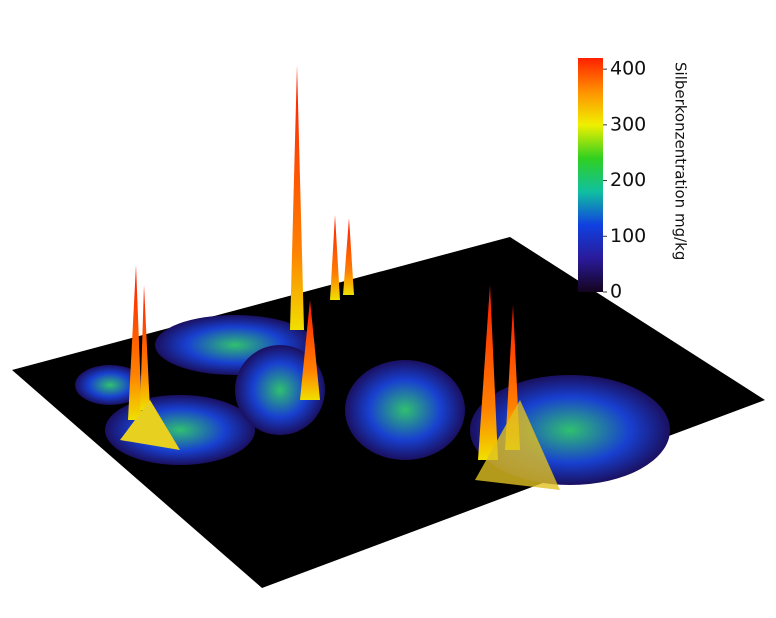  I want to click on colorbar: Silberkonzentration mg/kg 0 100 200 300 400, so click(634, 180).